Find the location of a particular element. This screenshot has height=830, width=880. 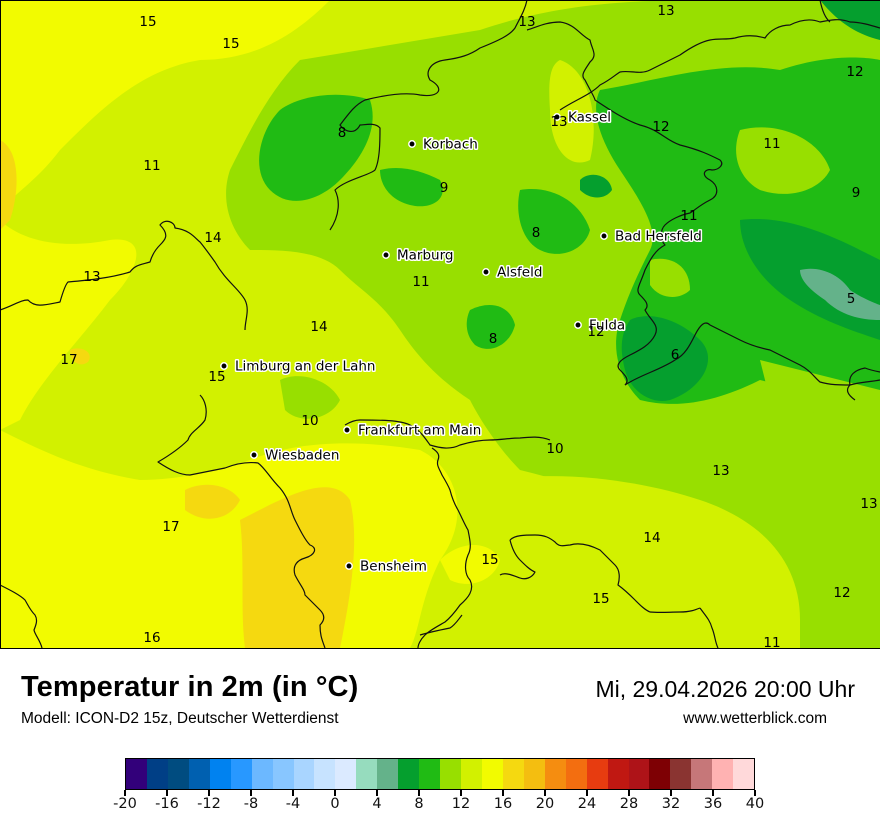

temperature-value-label: 10 is located at coordinates (554, 449).